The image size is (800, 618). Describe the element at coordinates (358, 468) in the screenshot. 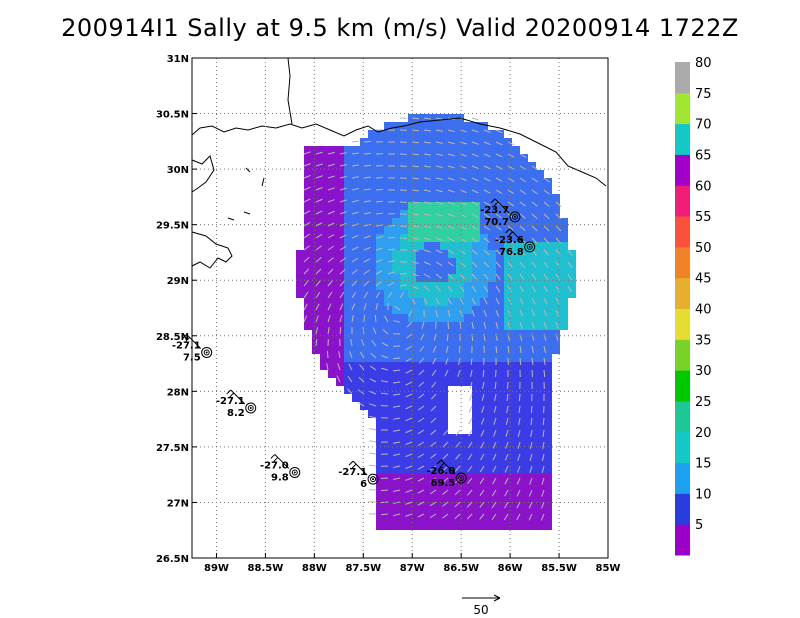

I see `wind-barb` at that location.